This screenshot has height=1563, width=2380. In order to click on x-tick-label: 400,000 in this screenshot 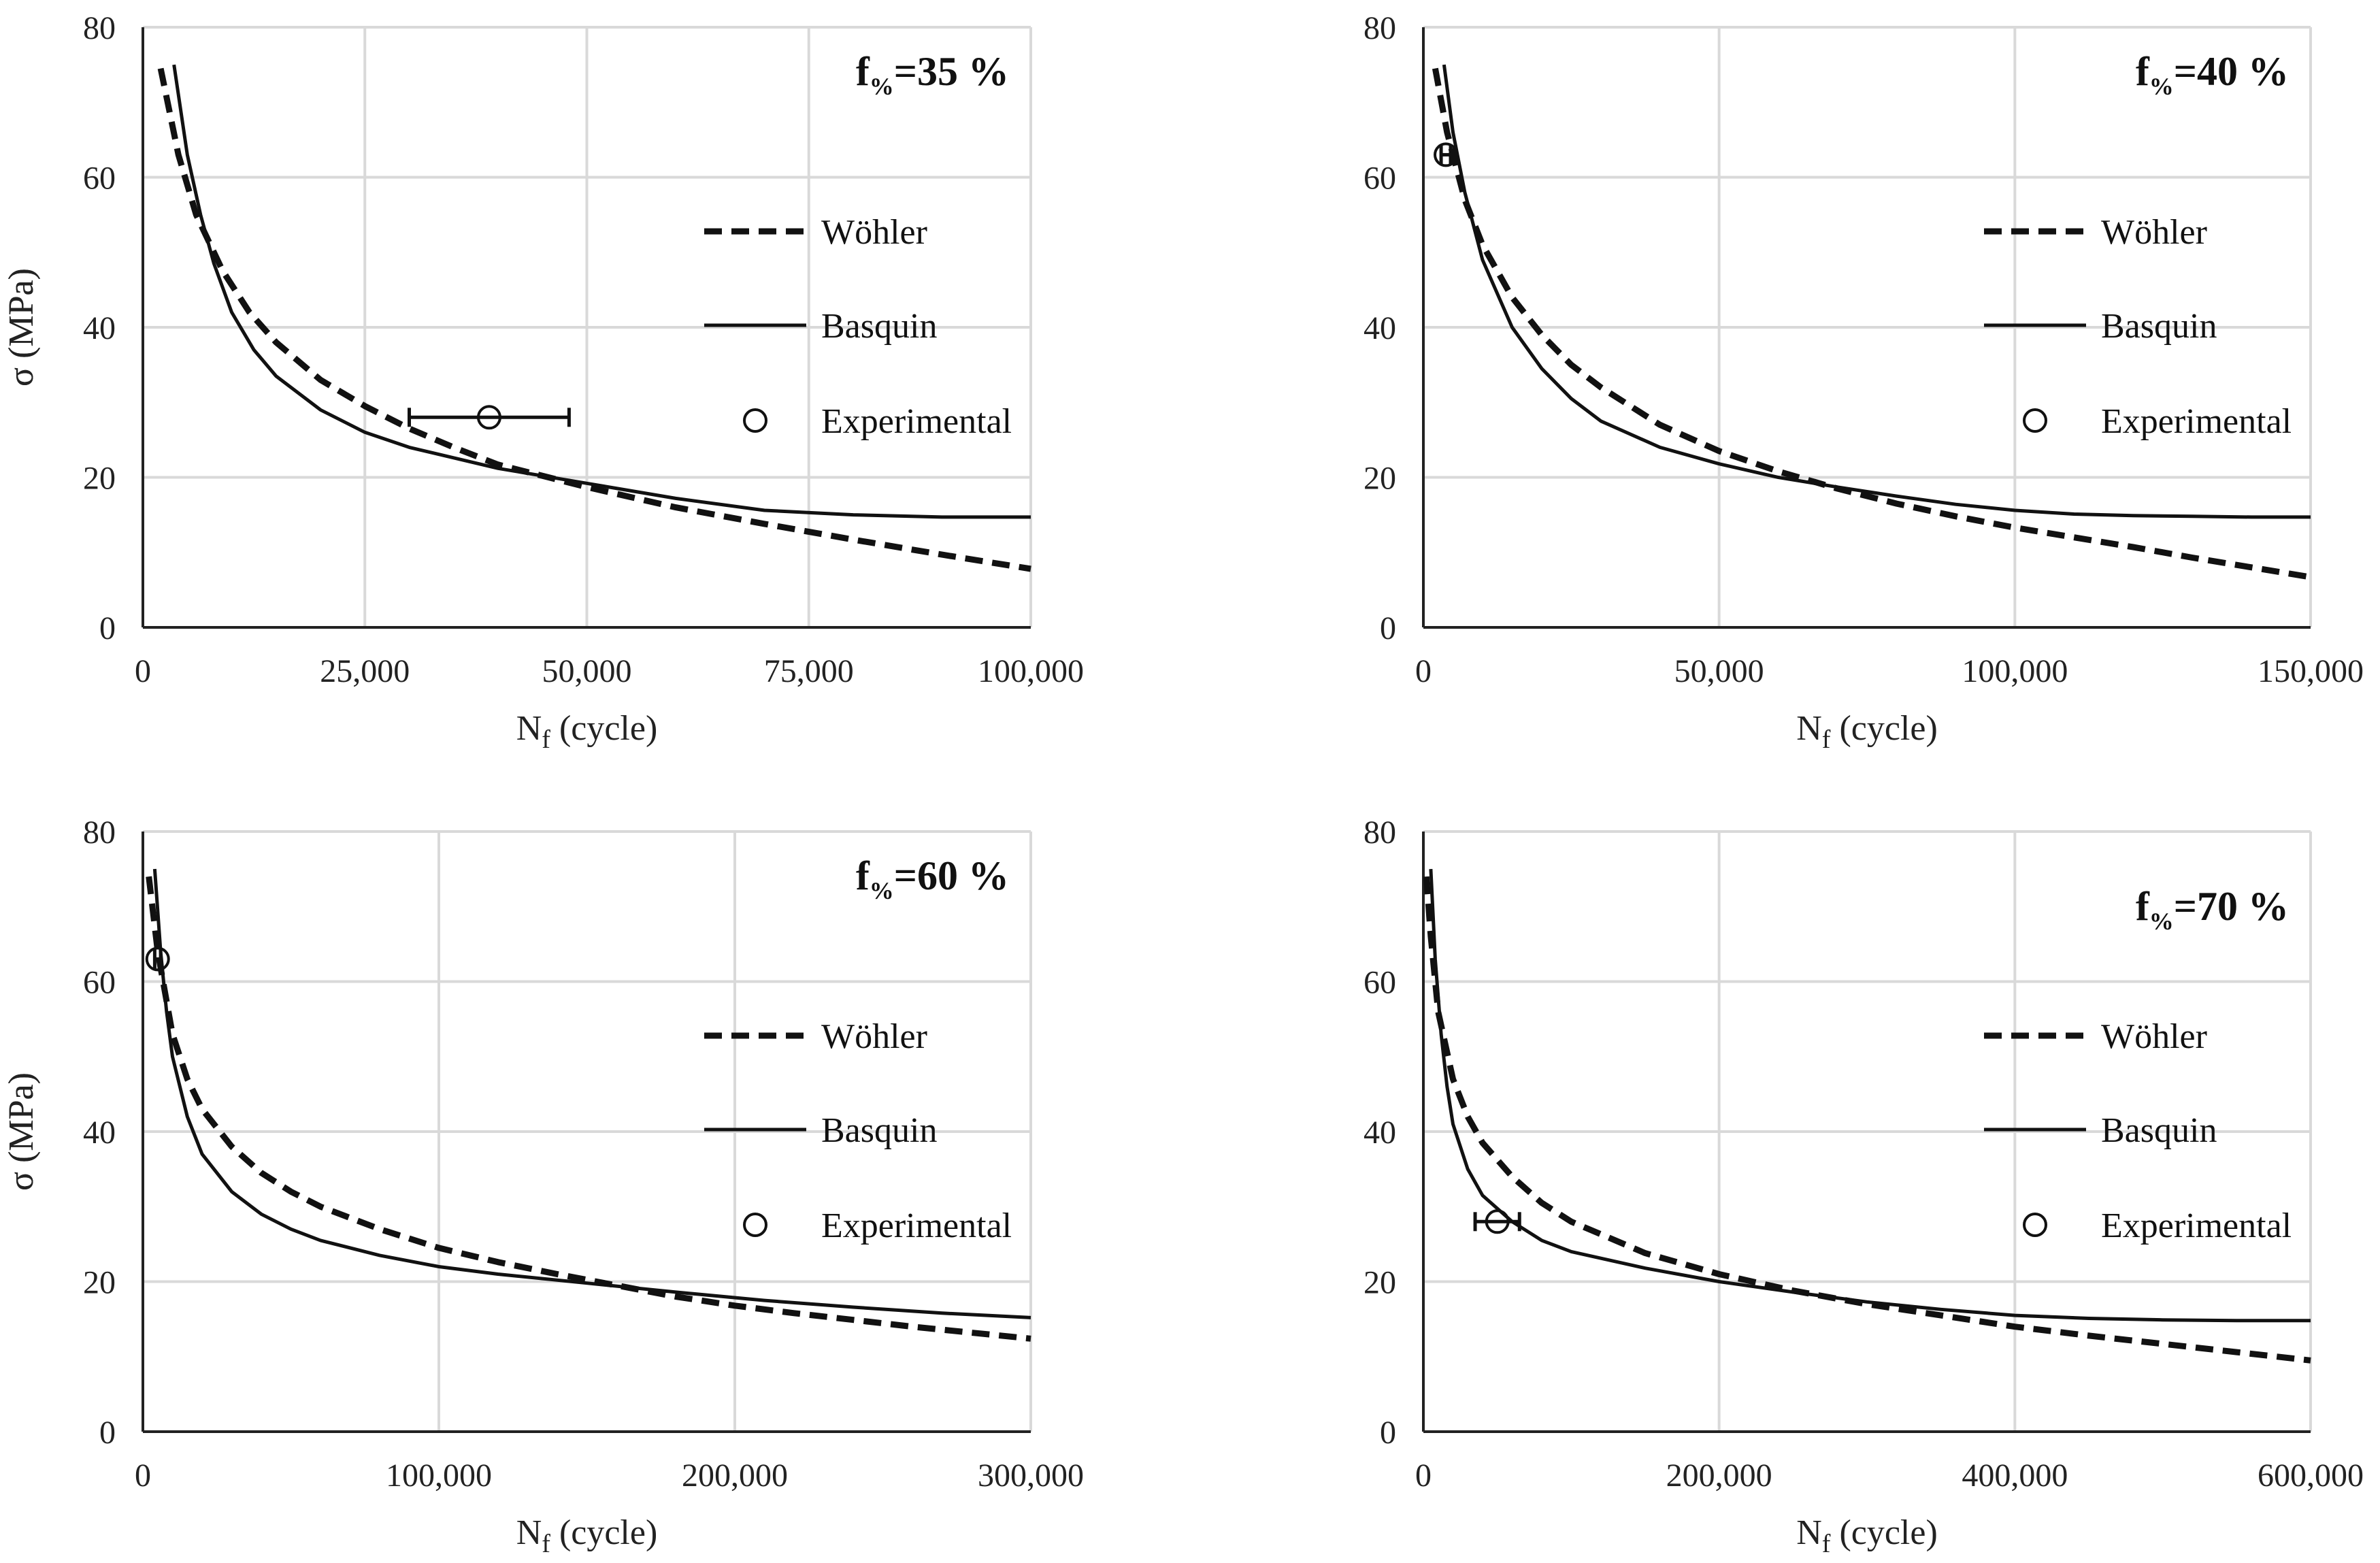, I will do `click(2015, 1476)`.